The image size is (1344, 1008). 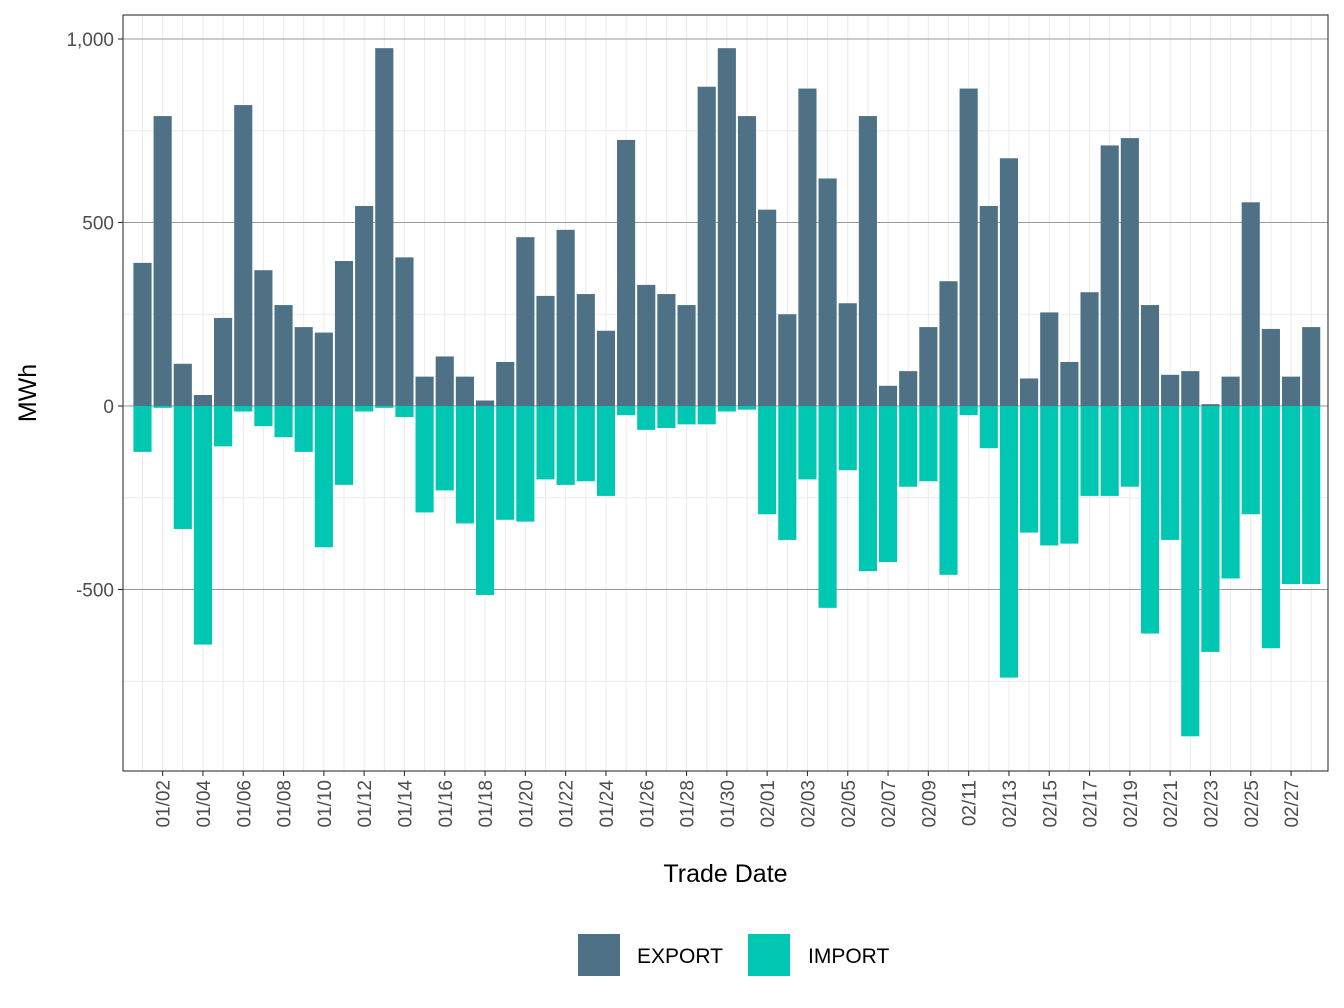 I want to click on x-tick-label: 02/21, so click(x=1171, y=804).